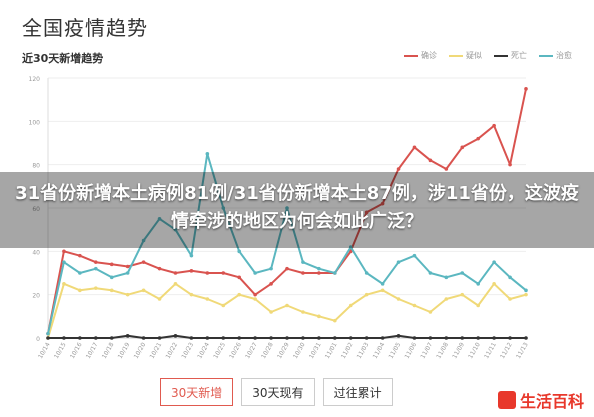  Describe the element at coordinates (235, 350) in the screenshot. I see `x-tick-label: 10/26` at that location.